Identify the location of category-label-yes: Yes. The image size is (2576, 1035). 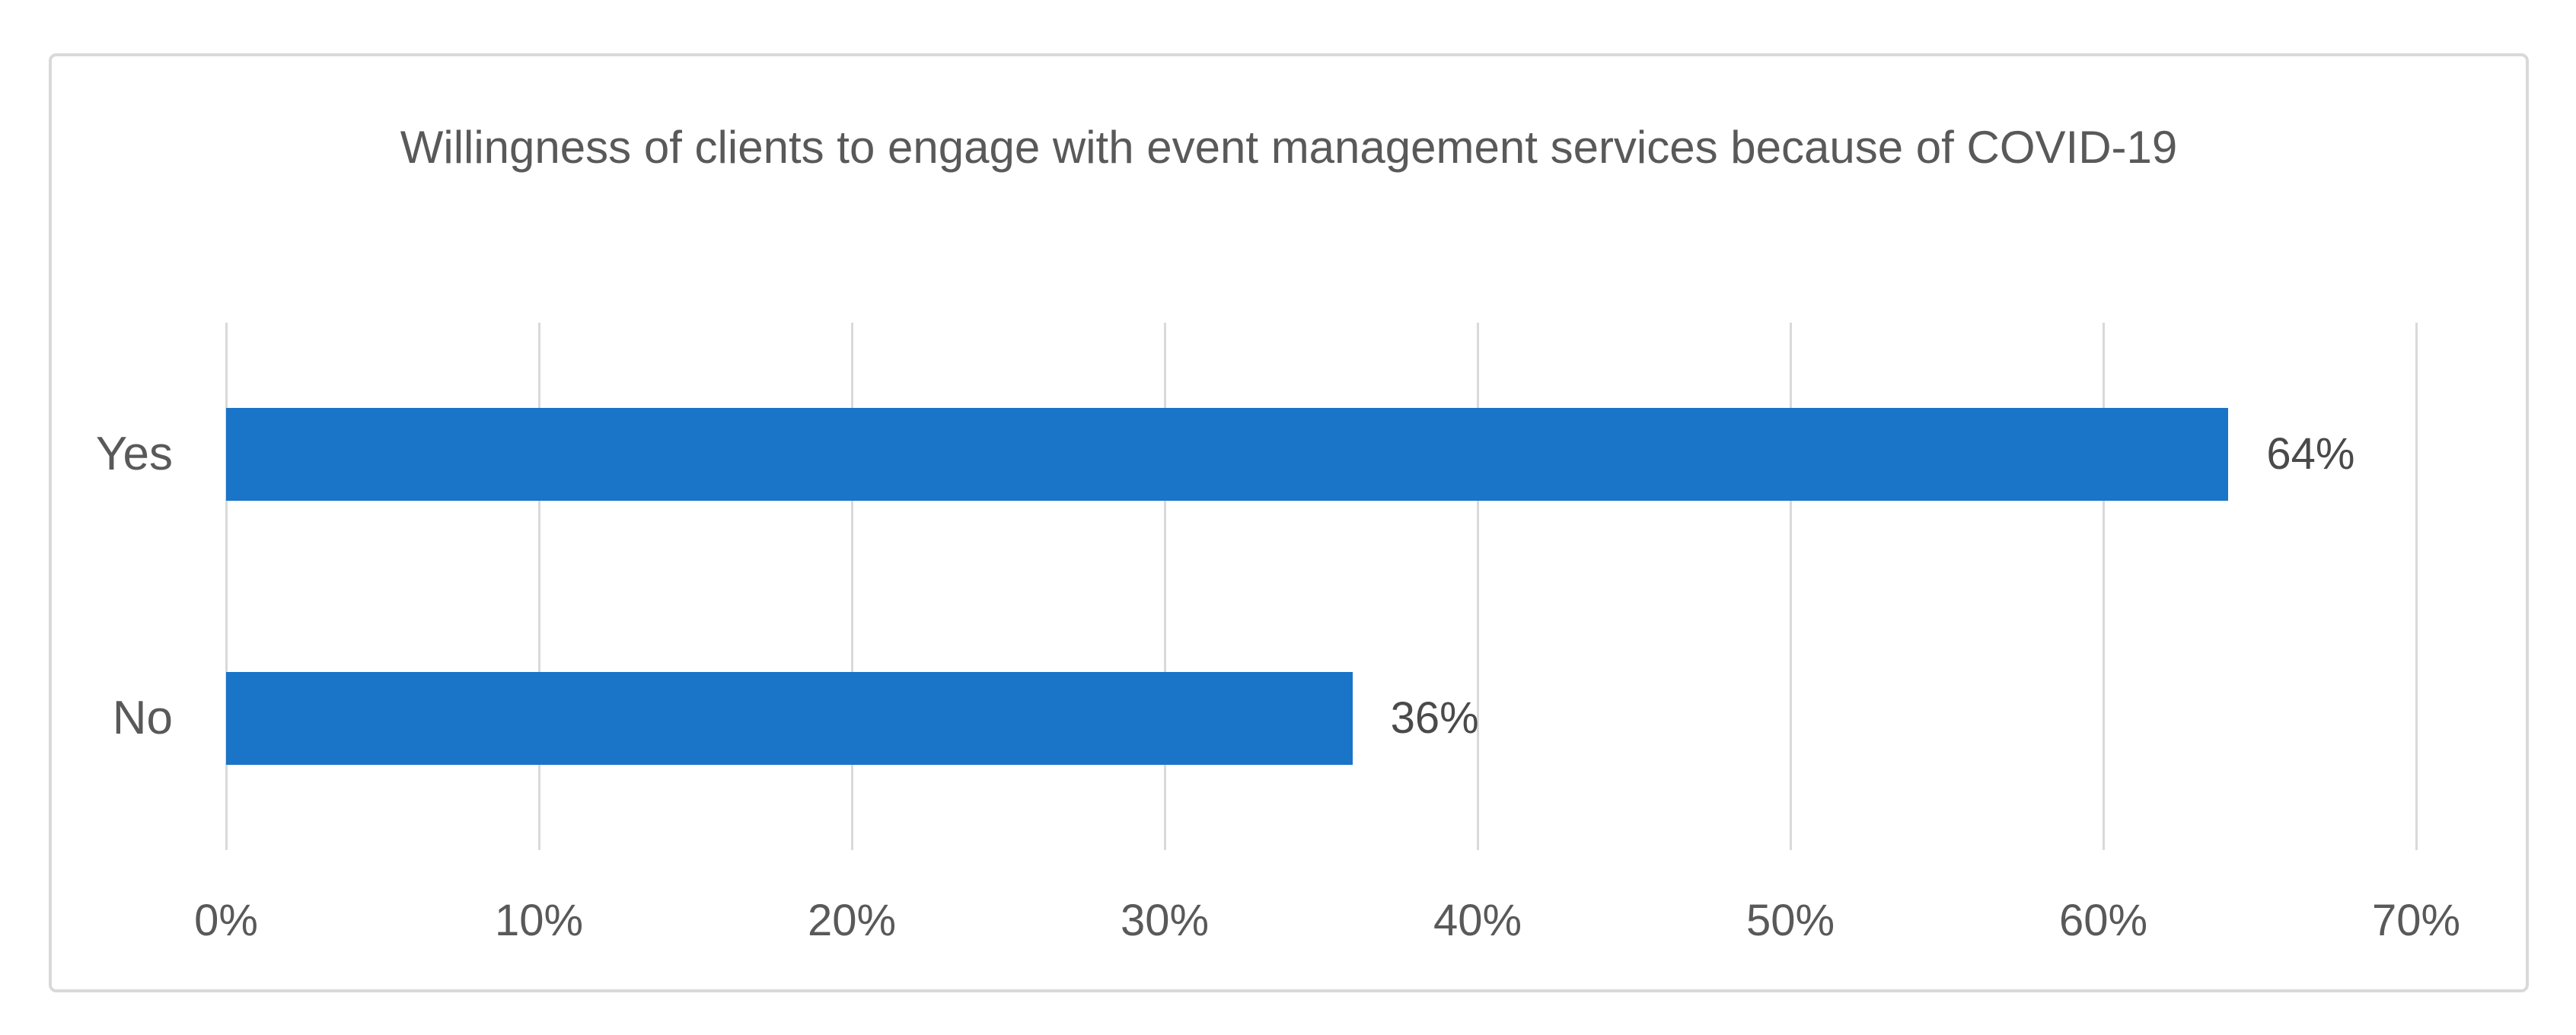
(134, 454).